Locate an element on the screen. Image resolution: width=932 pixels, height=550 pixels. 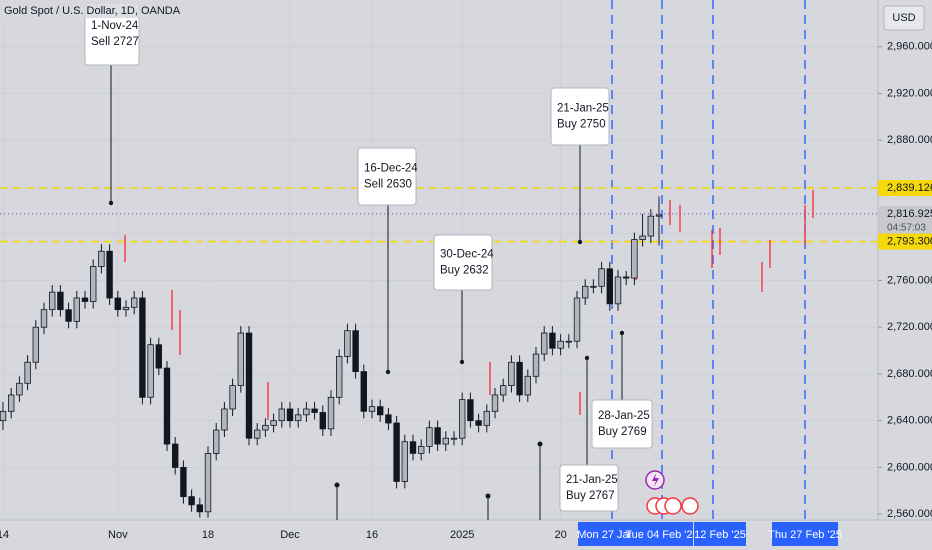
y-tick-label: 2,960.000 is located at coordinates (909, 47).